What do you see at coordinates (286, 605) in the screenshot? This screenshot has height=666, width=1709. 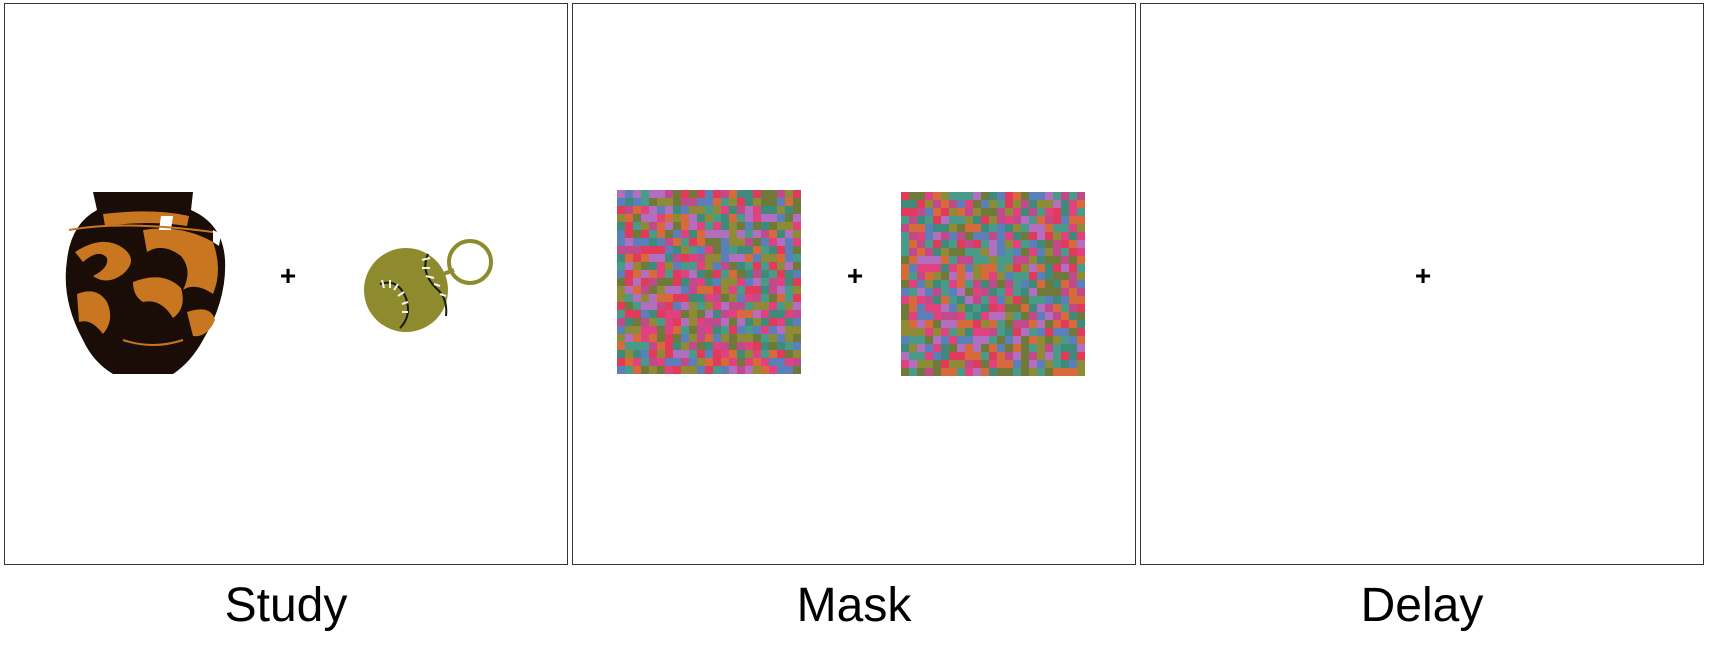 I see `study-label: Study` at bounding box center [286, 605].